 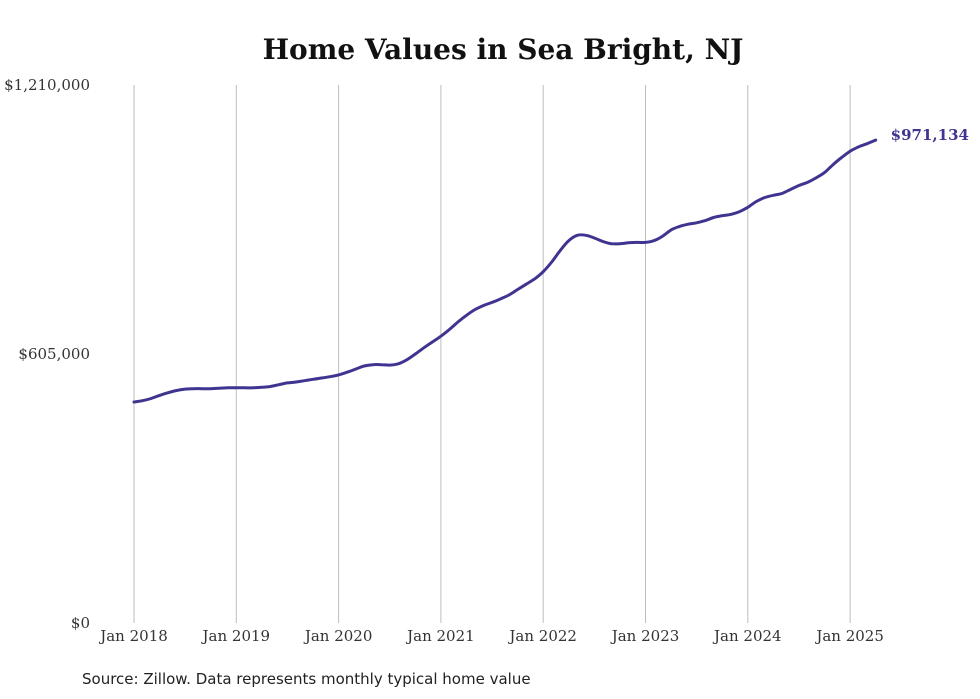 What do you see at coordinates (849, 636) in the screenshot?
I see `x-tick-label: Jan 2025` at bounding box center [849, 636].